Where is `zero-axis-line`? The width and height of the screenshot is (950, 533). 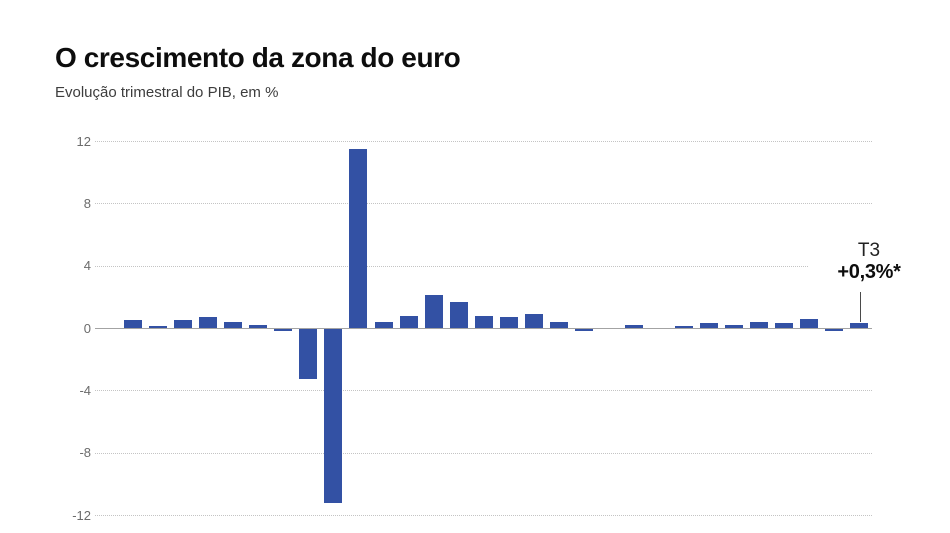
zero-axis-line is located at coordinates (483, 328).